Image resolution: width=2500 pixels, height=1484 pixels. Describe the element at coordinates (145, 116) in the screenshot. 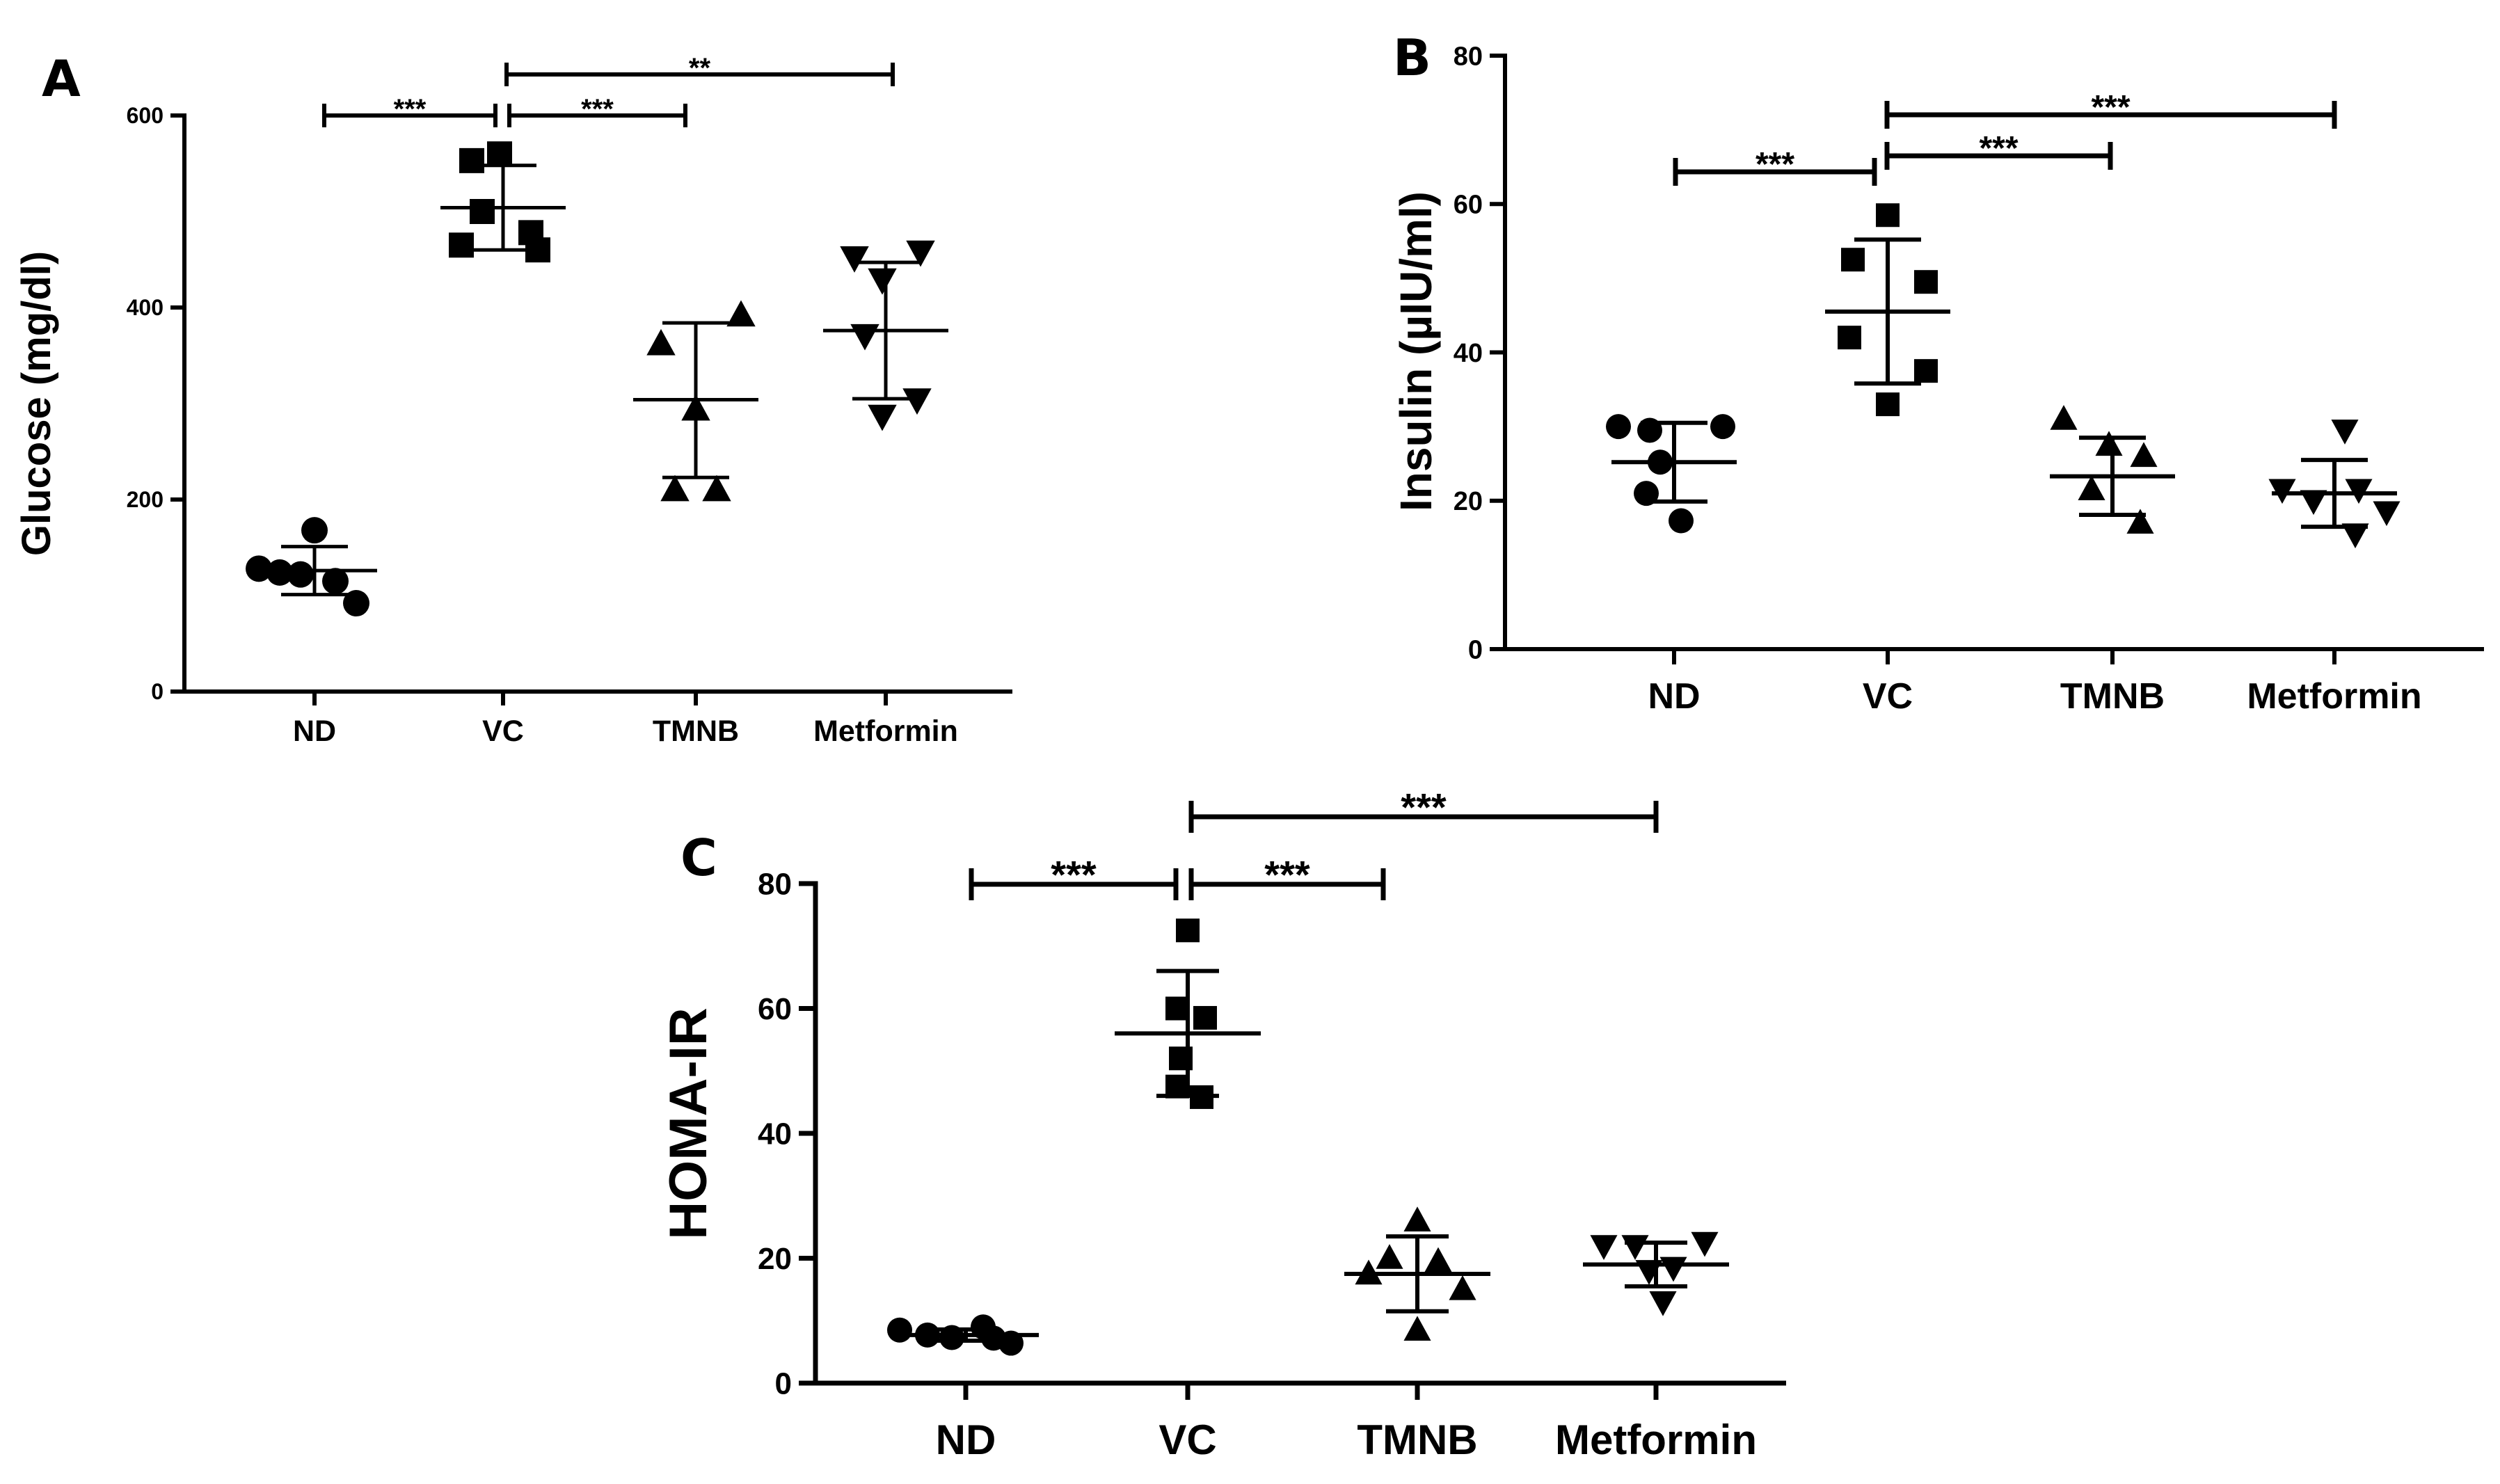

I see `y-tick-label: 600` at that location.